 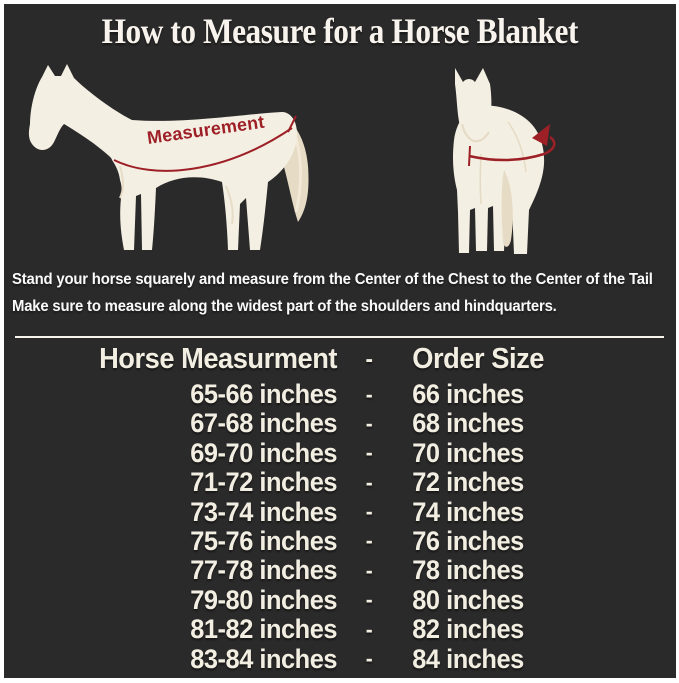 I want to click on row-measurement: 75-76 inches, so click(x=263, y=540).